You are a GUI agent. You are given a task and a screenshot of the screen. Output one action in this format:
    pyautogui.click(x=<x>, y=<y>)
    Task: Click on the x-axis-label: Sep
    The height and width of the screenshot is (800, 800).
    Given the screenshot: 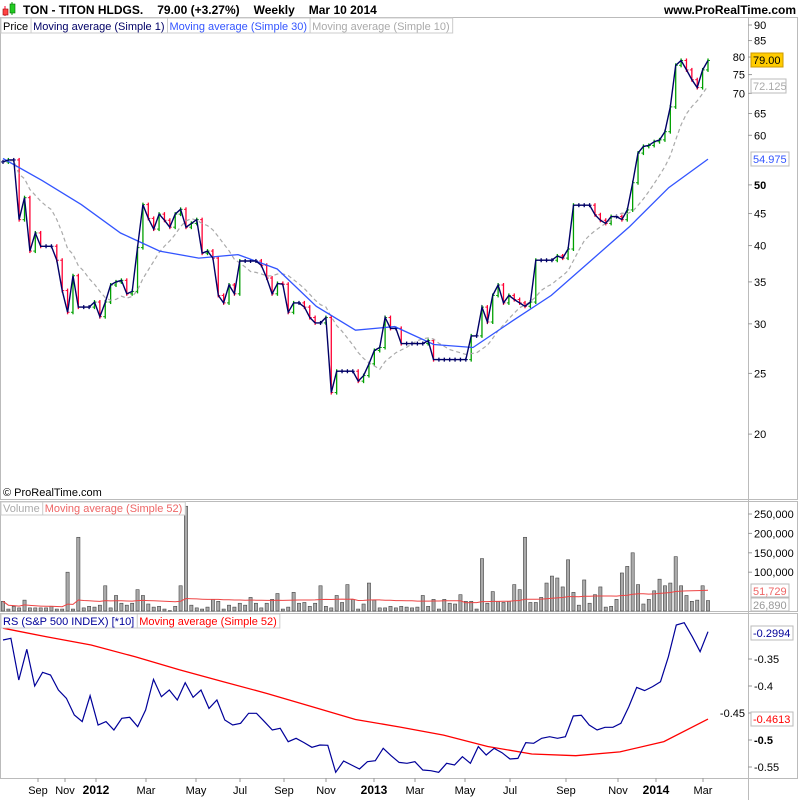 What is the action you would take?
    pyautogui.click(x=566, y=791)
    